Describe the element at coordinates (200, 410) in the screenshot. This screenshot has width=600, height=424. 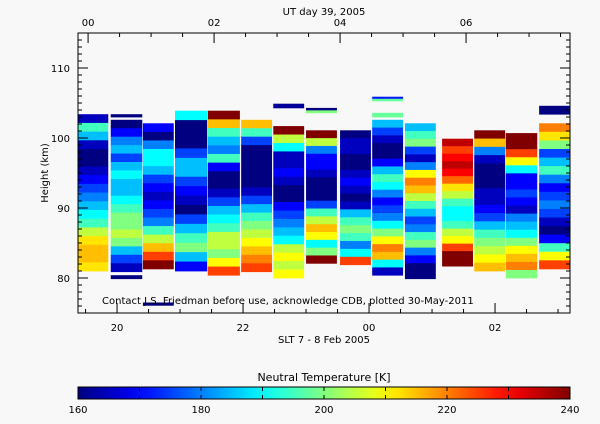
I see `colorbar-tick-label: 180` at that location.